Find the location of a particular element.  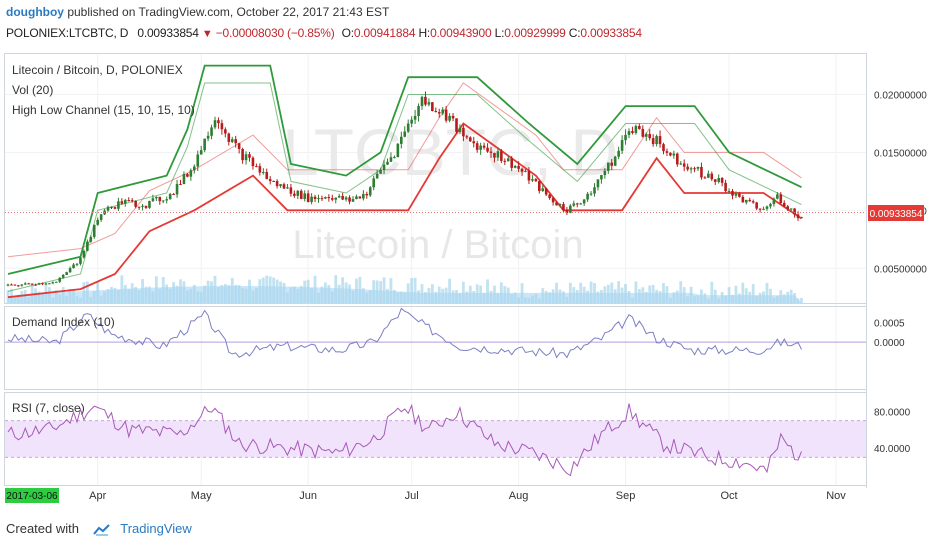

open-label: O: is located at coordinates (347, 33).